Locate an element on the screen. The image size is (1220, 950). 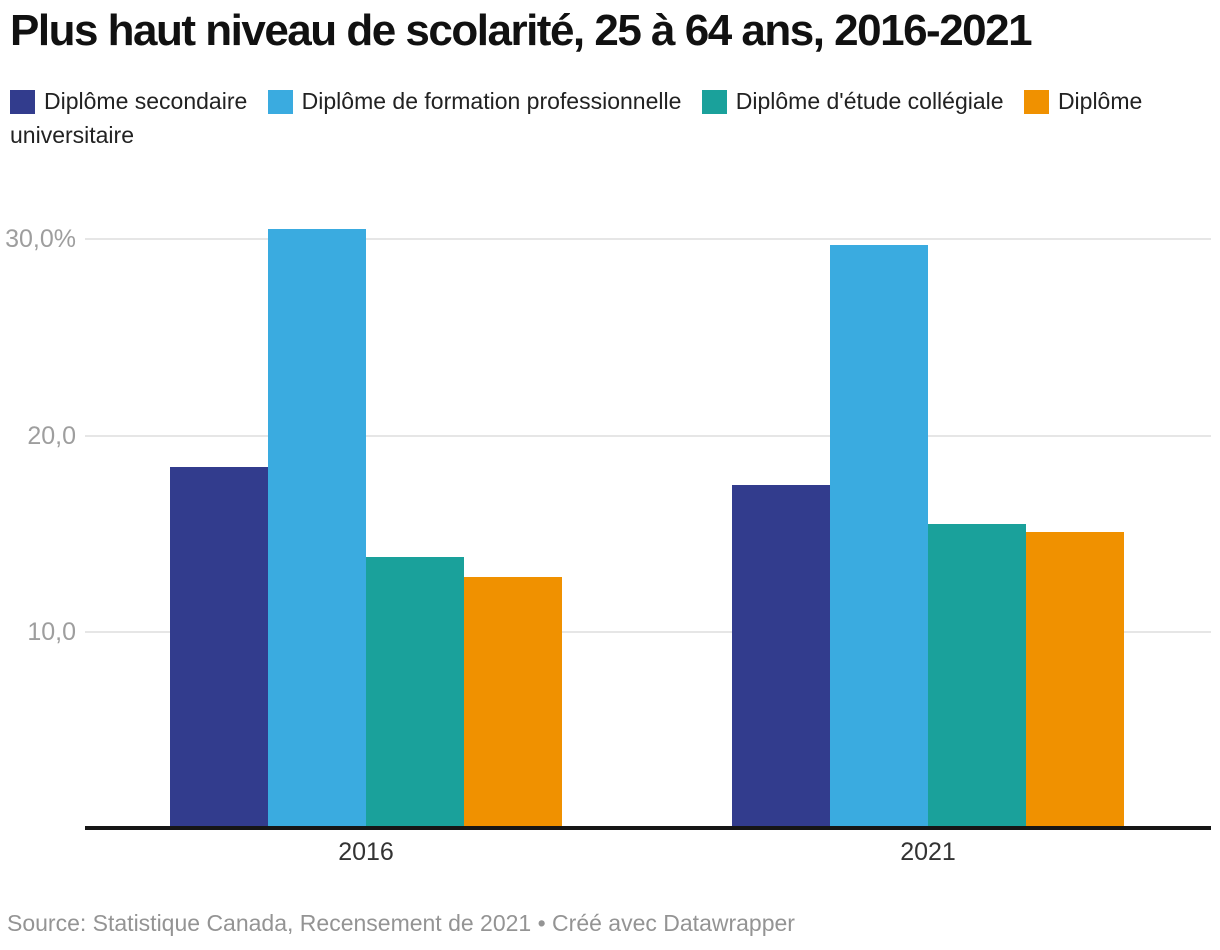
legend-label: Diplôme d'étude collégiale is located at coordinates (869, 101).